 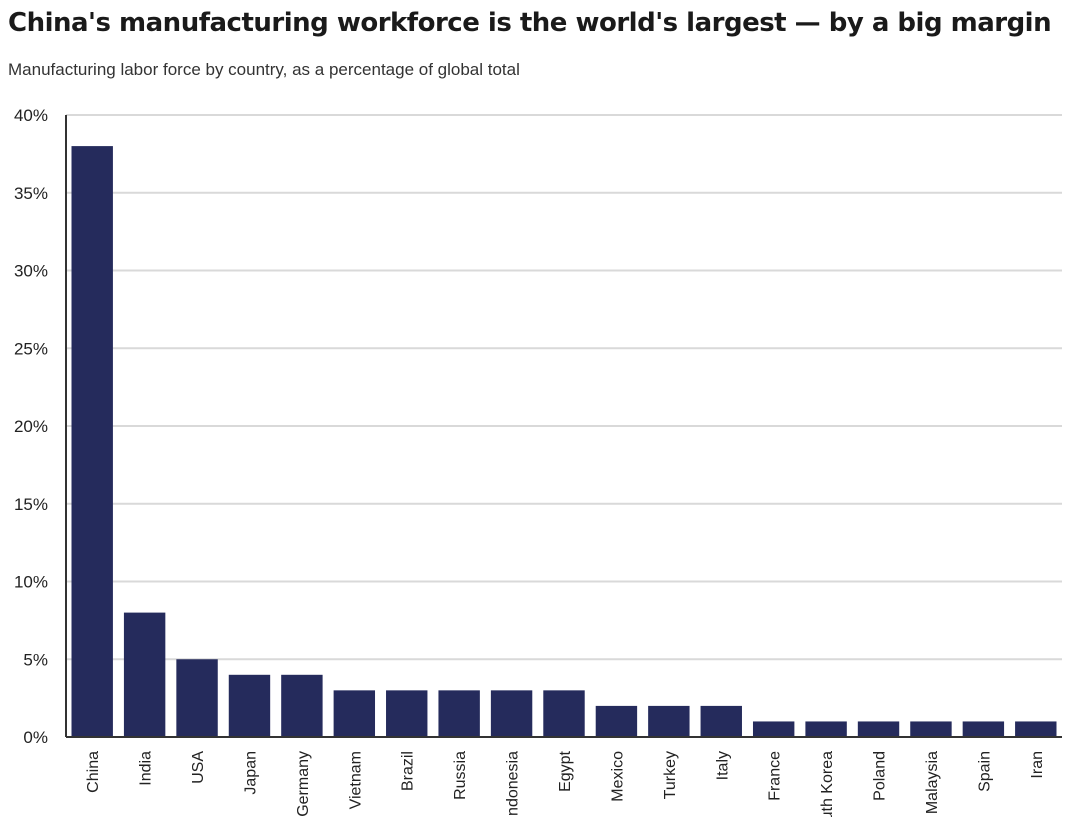 What do you see at coordinates (775, 776) in the screenshot?
I see `x-category-label: France` at bounding box center [775, 776].